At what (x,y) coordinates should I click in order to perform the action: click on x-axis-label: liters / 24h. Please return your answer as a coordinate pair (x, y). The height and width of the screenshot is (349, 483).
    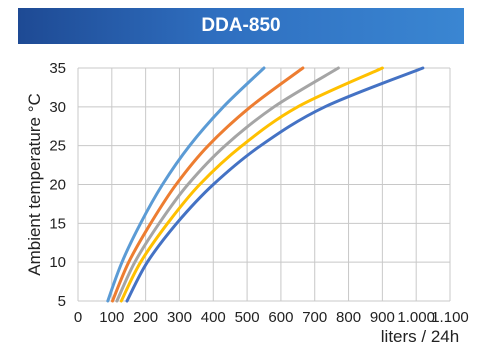
    Looking at the image, I should click on (420, 336).